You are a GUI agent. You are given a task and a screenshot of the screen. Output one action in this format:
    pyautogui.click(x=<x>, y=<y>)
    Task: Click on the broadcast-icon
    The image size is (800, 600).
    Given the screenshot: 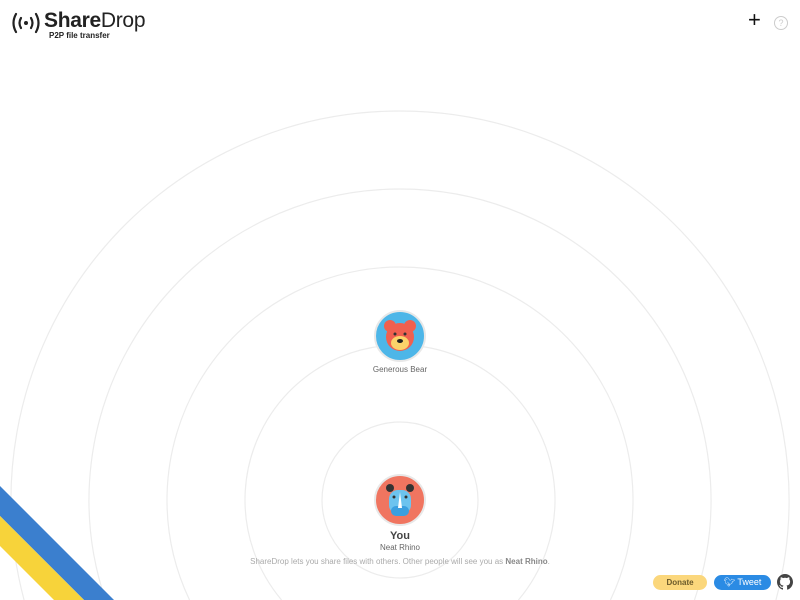 What is the action you would take?
    pyautogui.click(x=26, y=23)
    